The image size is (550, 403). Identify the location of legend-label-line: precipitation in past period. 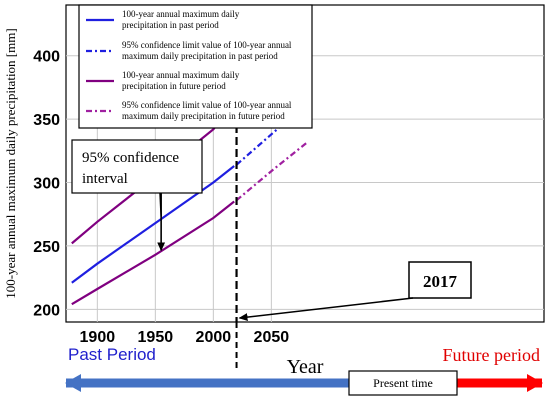
(170, 25).